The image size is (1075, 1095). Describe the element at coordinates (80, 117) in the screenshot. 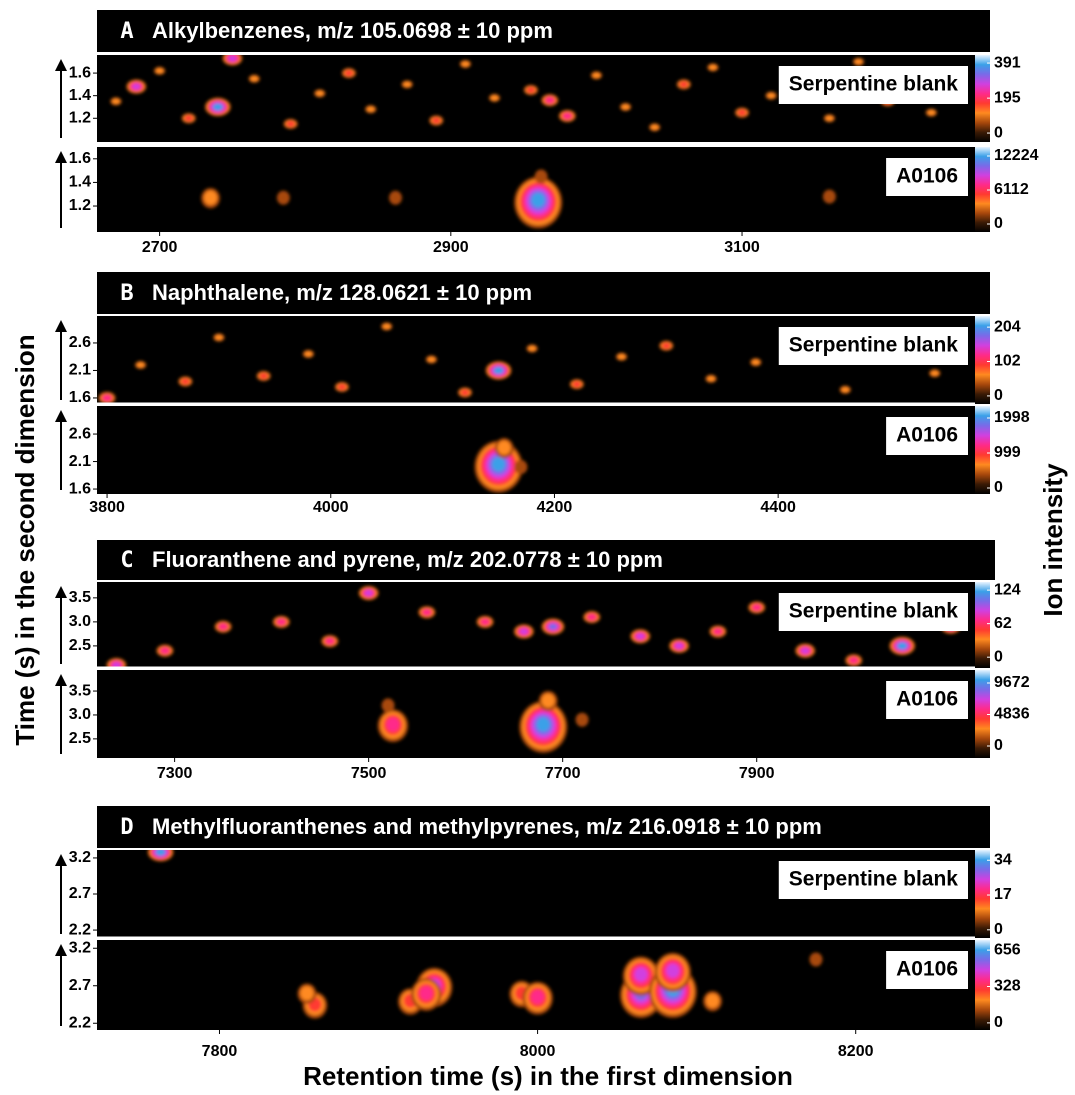

I see `y-tick-label: 1.2` at that location.